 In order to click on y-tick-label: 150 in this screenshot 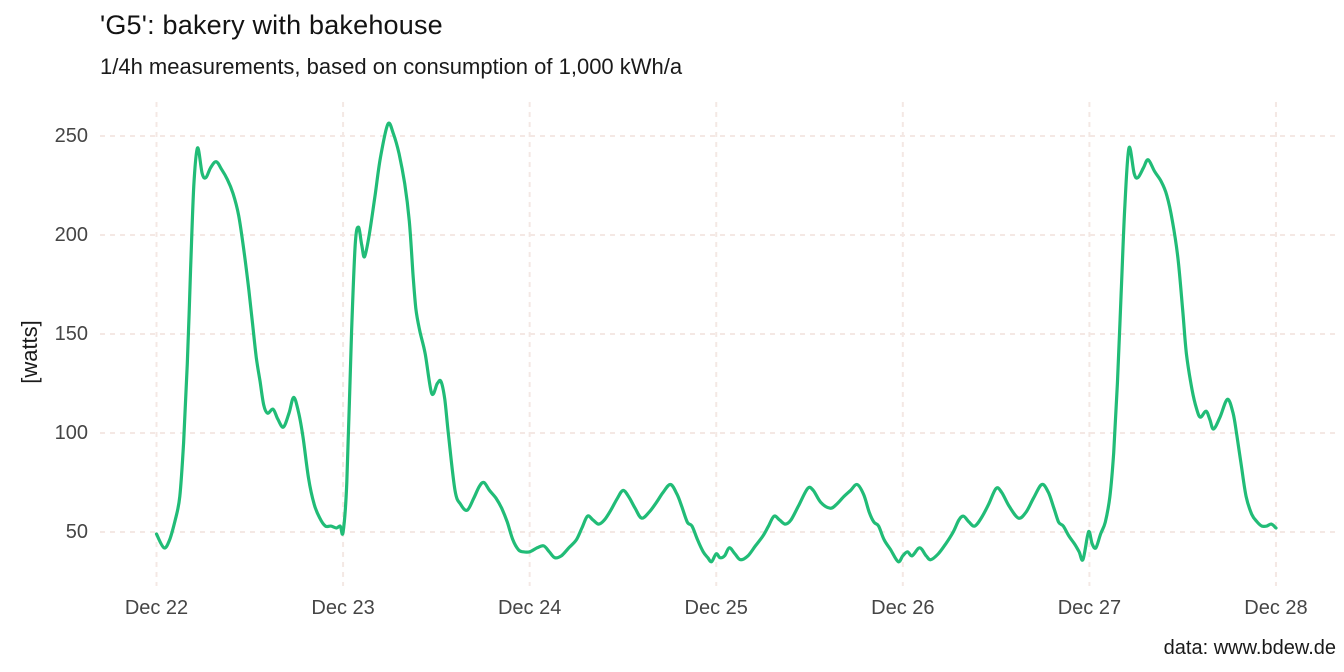, I will do `click(71, 334)`.